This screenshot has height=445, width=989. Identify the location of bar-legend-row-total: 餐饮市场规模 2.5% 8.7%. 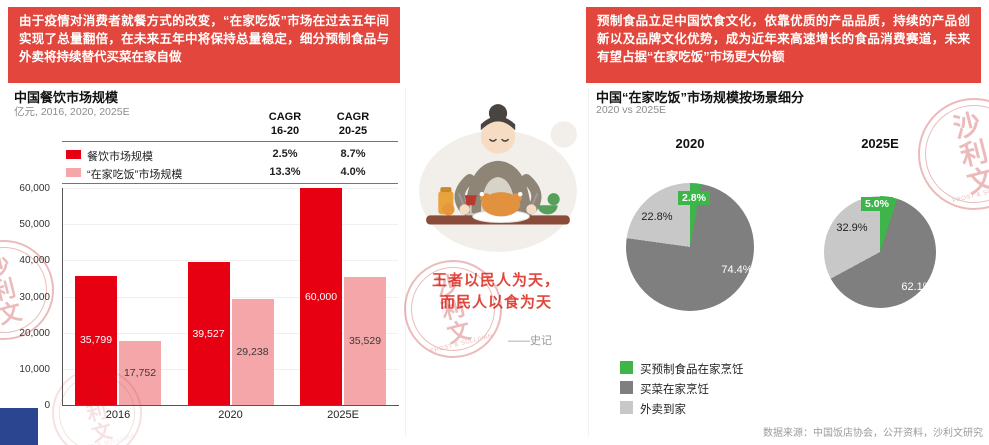
(232, 155).